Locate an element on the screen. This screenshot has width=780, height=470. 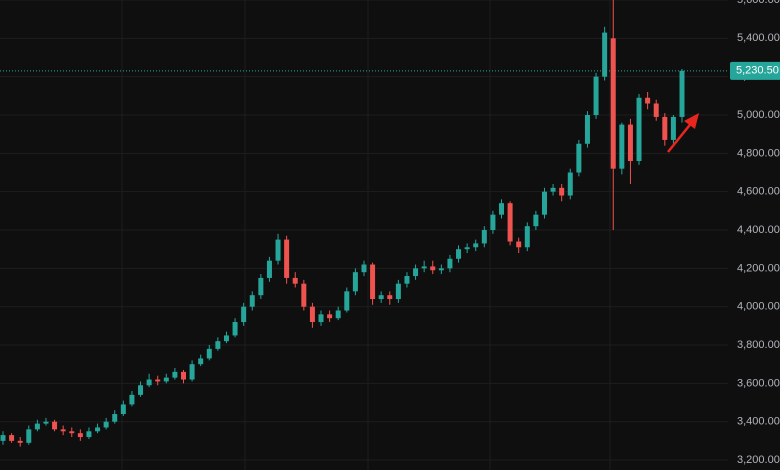
y-tick-label: 3,600.00 is located at coordinates (758, 383).